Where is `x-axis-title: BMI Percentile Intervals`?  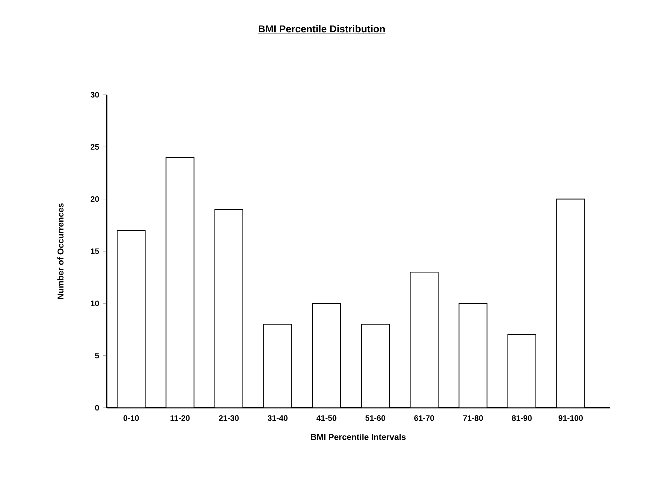
x-axis-title: BMI Percentile Intervals is located at coordinates (358, 437).